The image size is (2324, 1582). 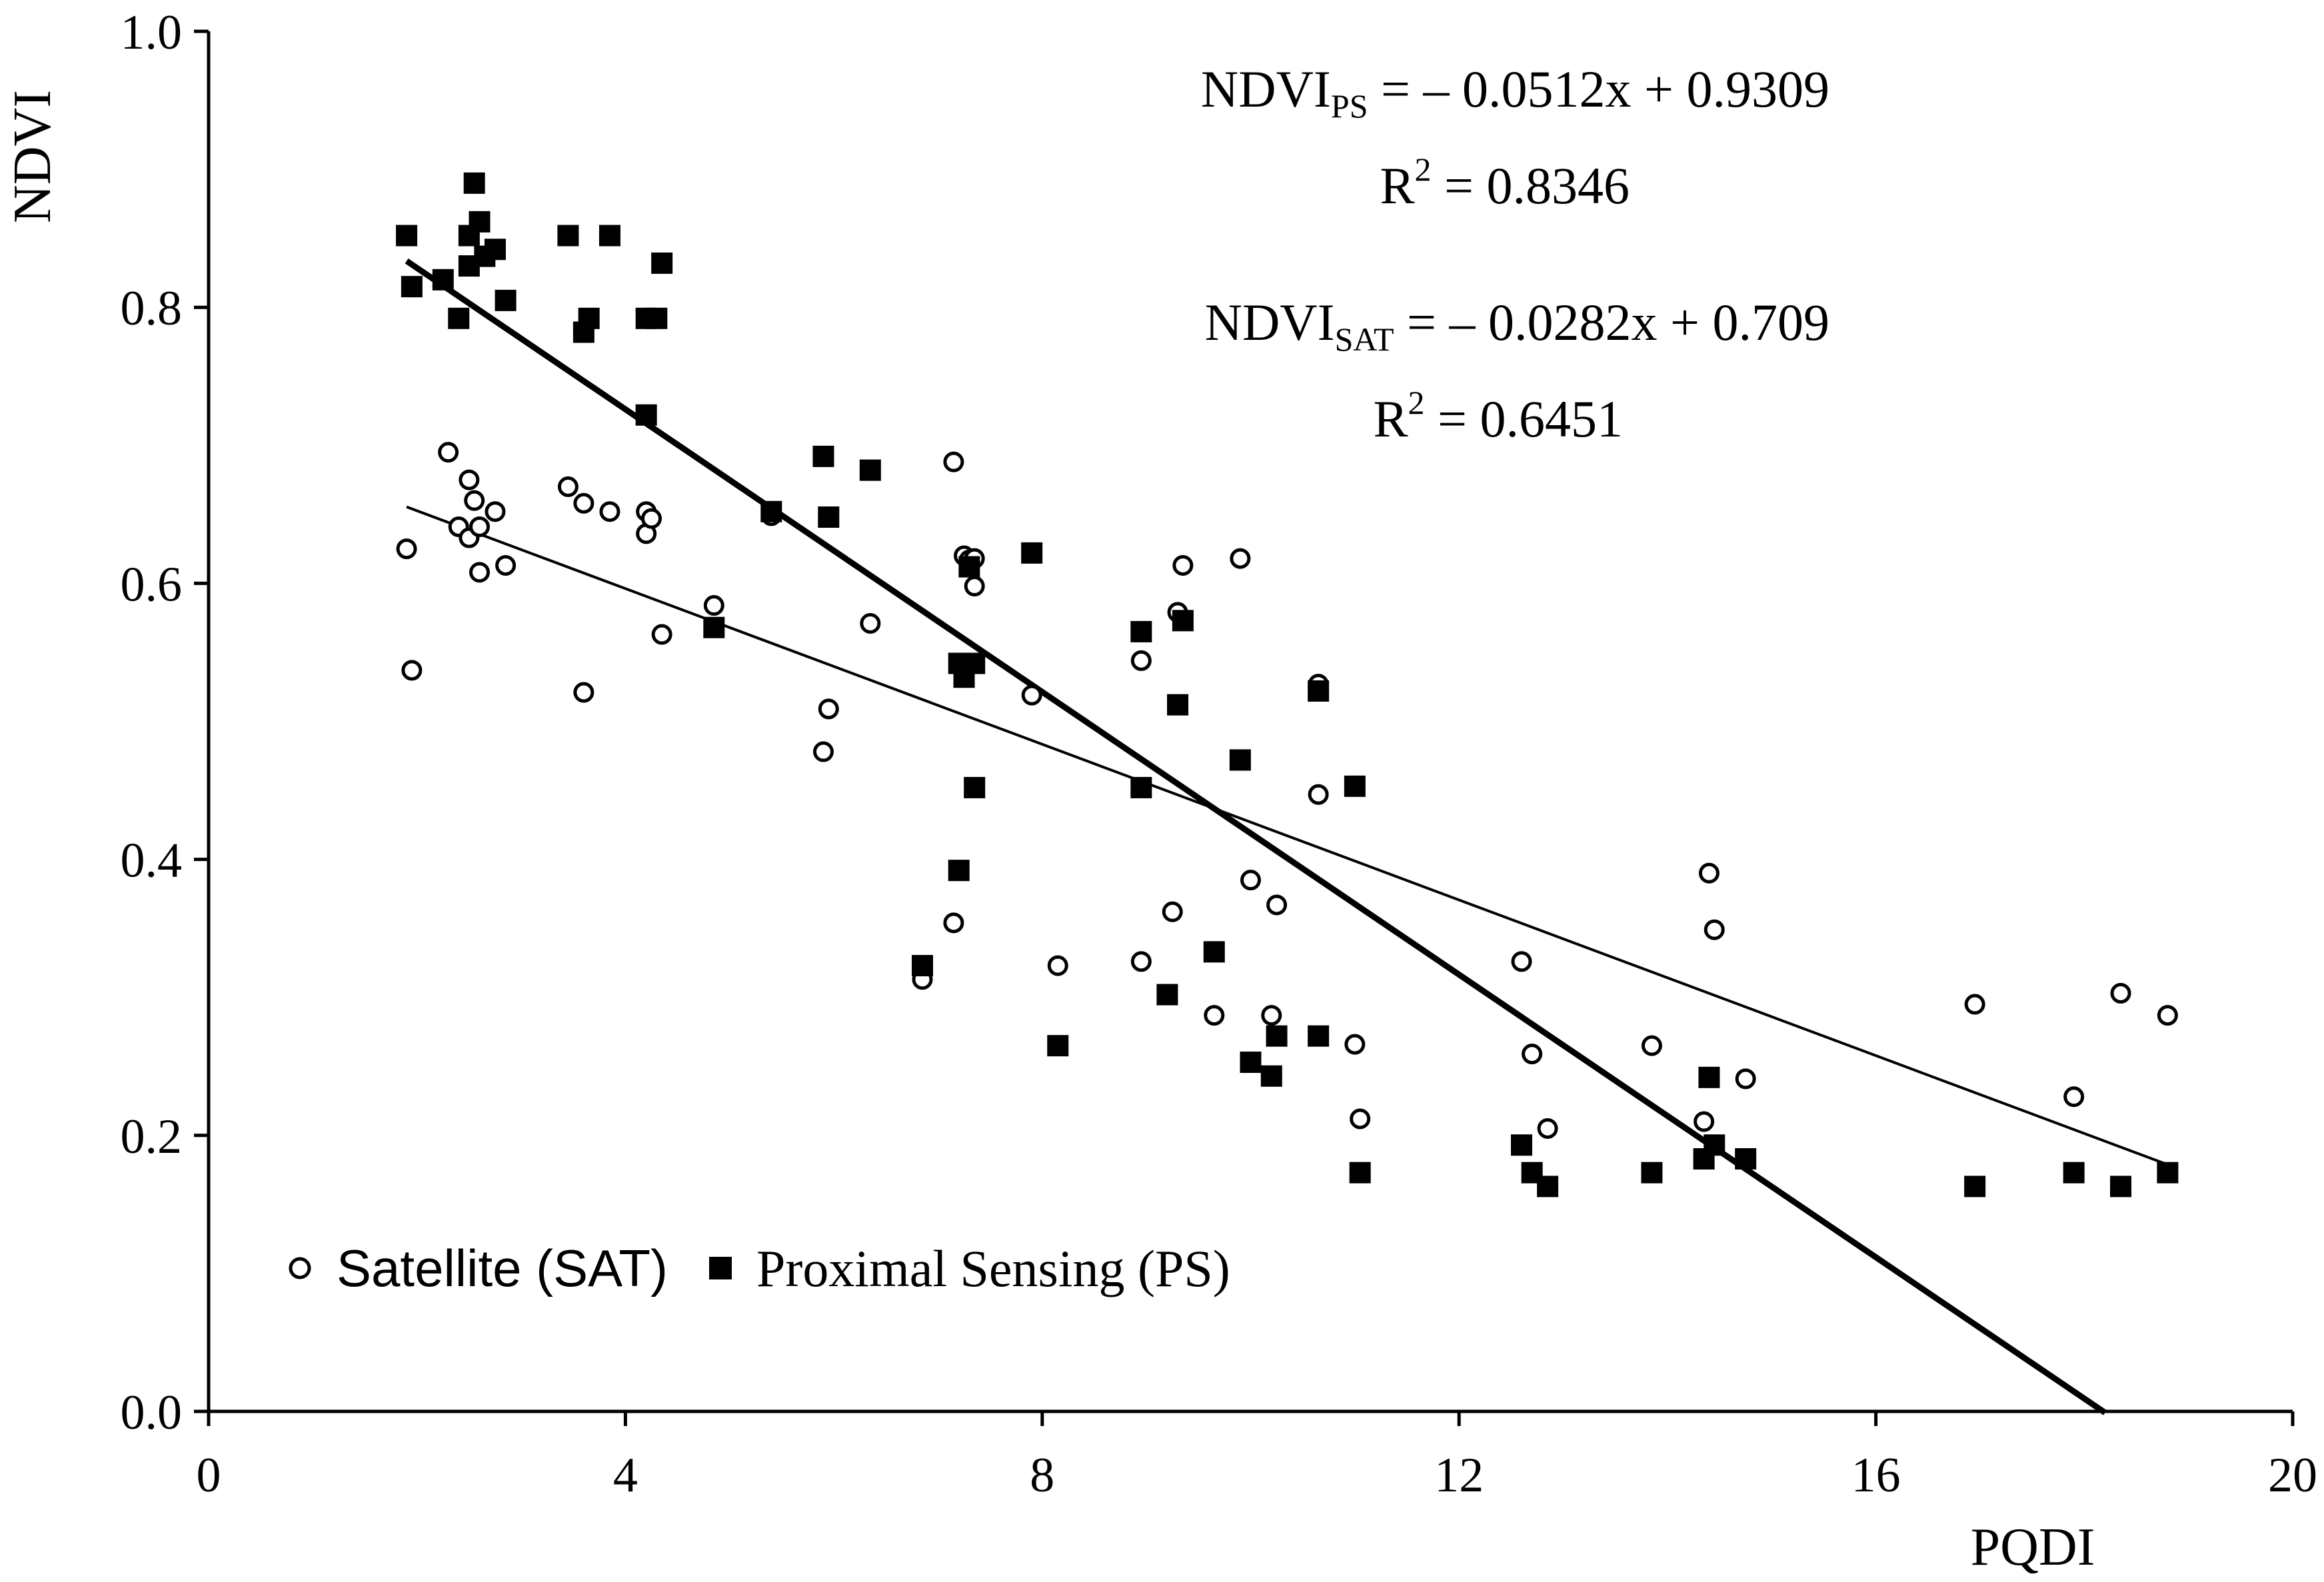 I want to click on x-tick-label: 12, so click(x=1459, y=1475).